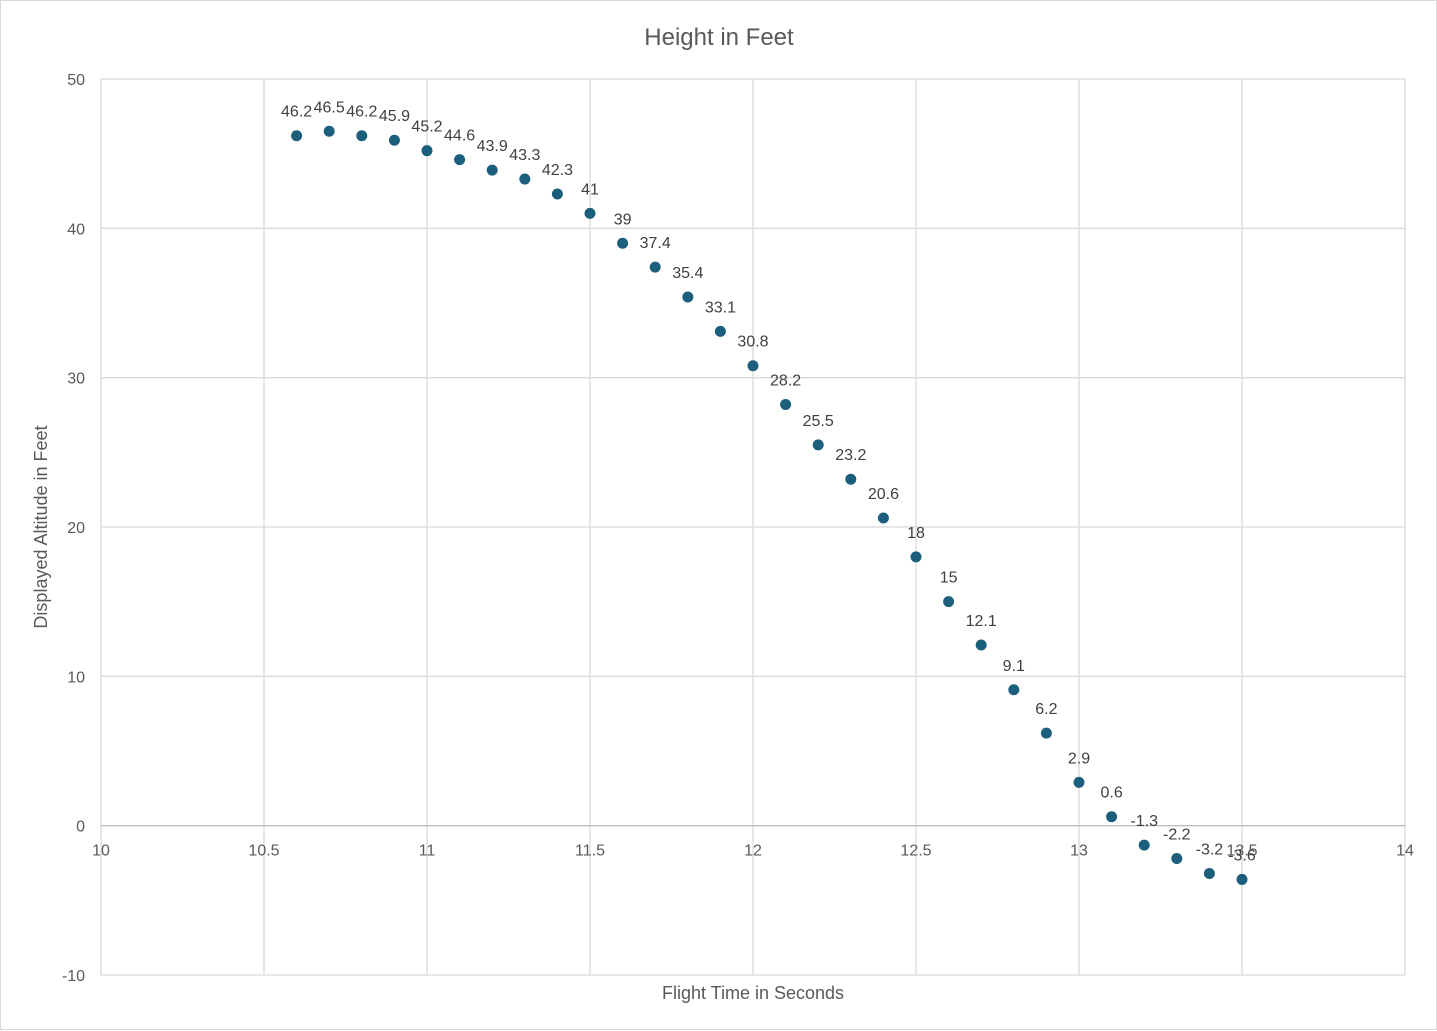 This screenshot has height=1031, width=1437. I want to click on x-tick-label: 13, so click(1079, 851).